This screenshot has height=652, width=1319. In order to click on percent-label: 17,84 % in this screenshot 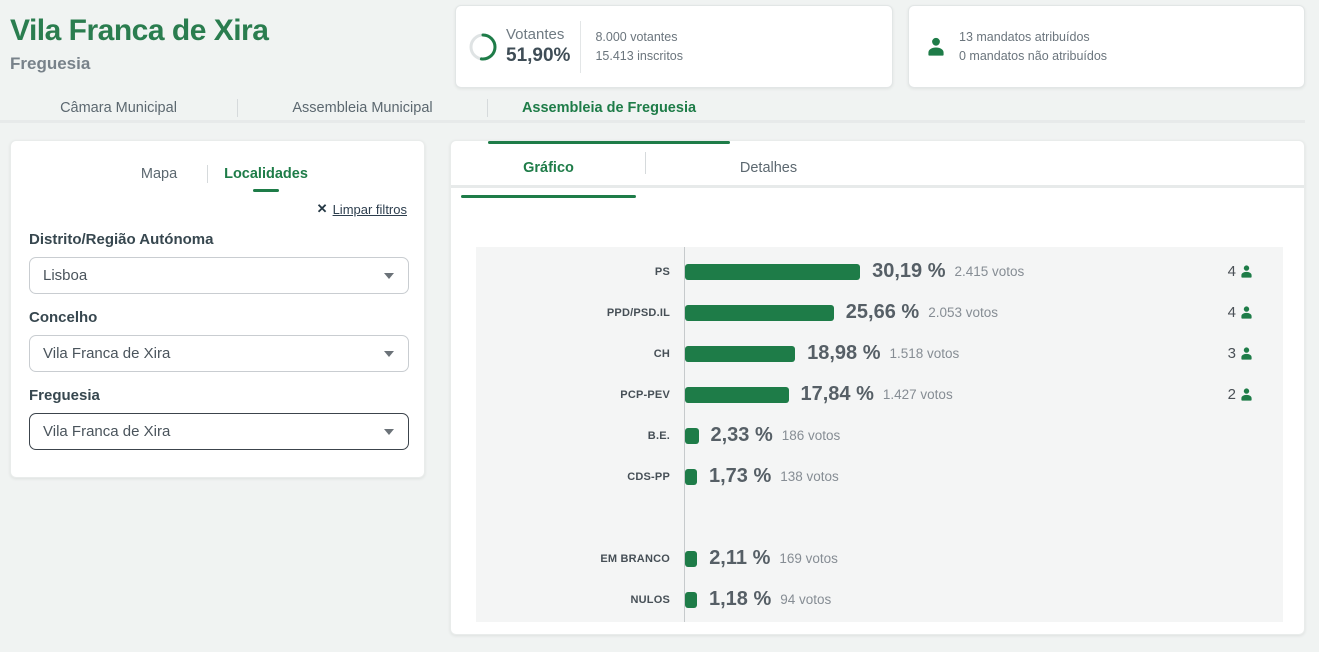, I will do `click(837, 394)`.